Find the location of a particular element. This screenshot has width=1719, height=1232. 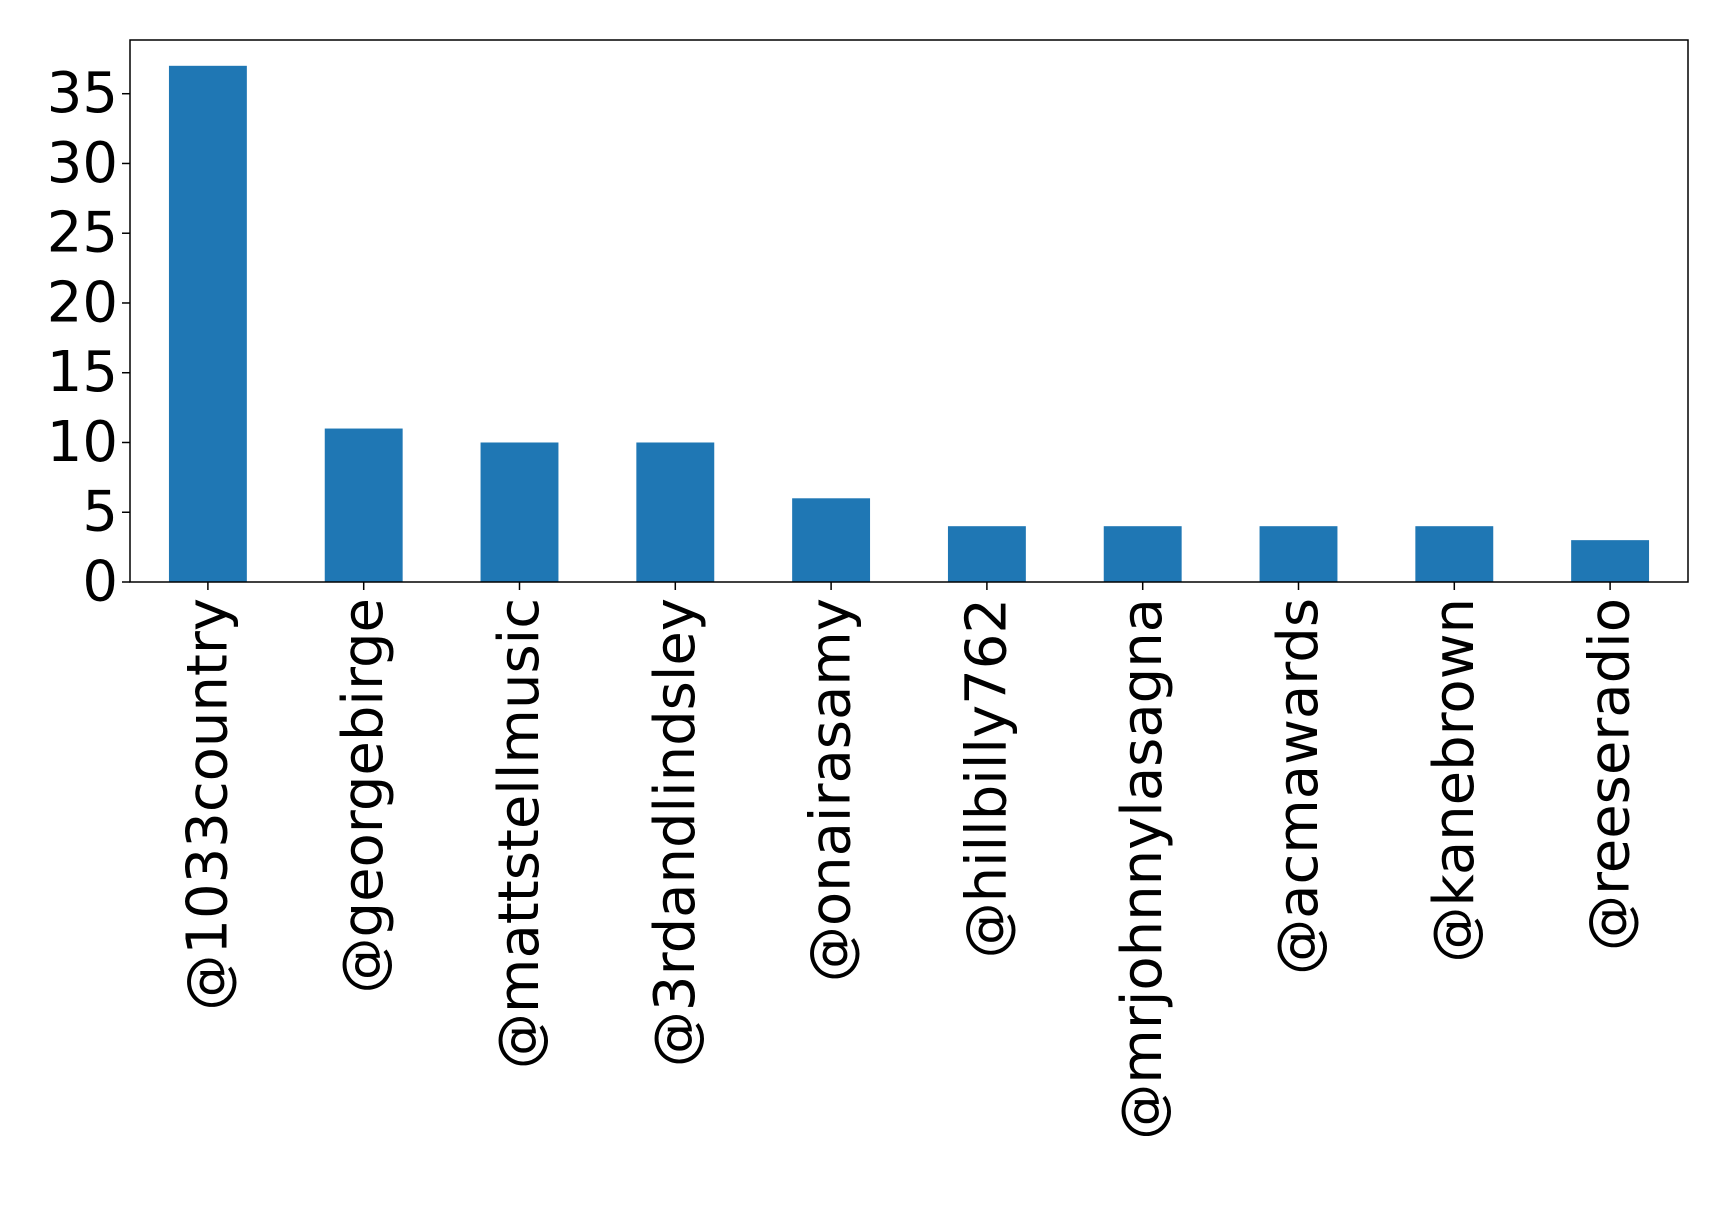

x-tick-label: @1033country is located at coordinates (207, 804).